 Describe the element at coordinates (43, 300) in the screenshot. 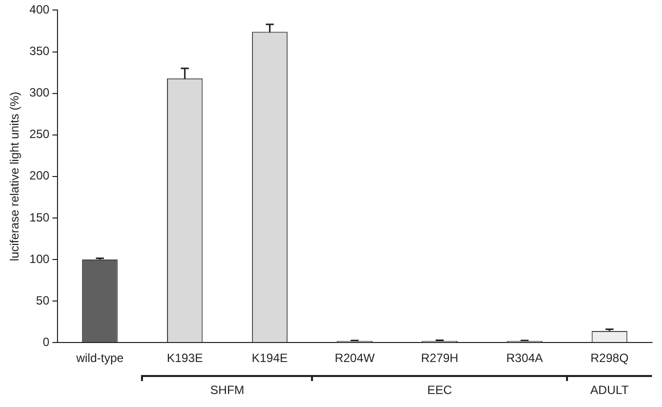

I see `y-tick-label: 50` at that location.